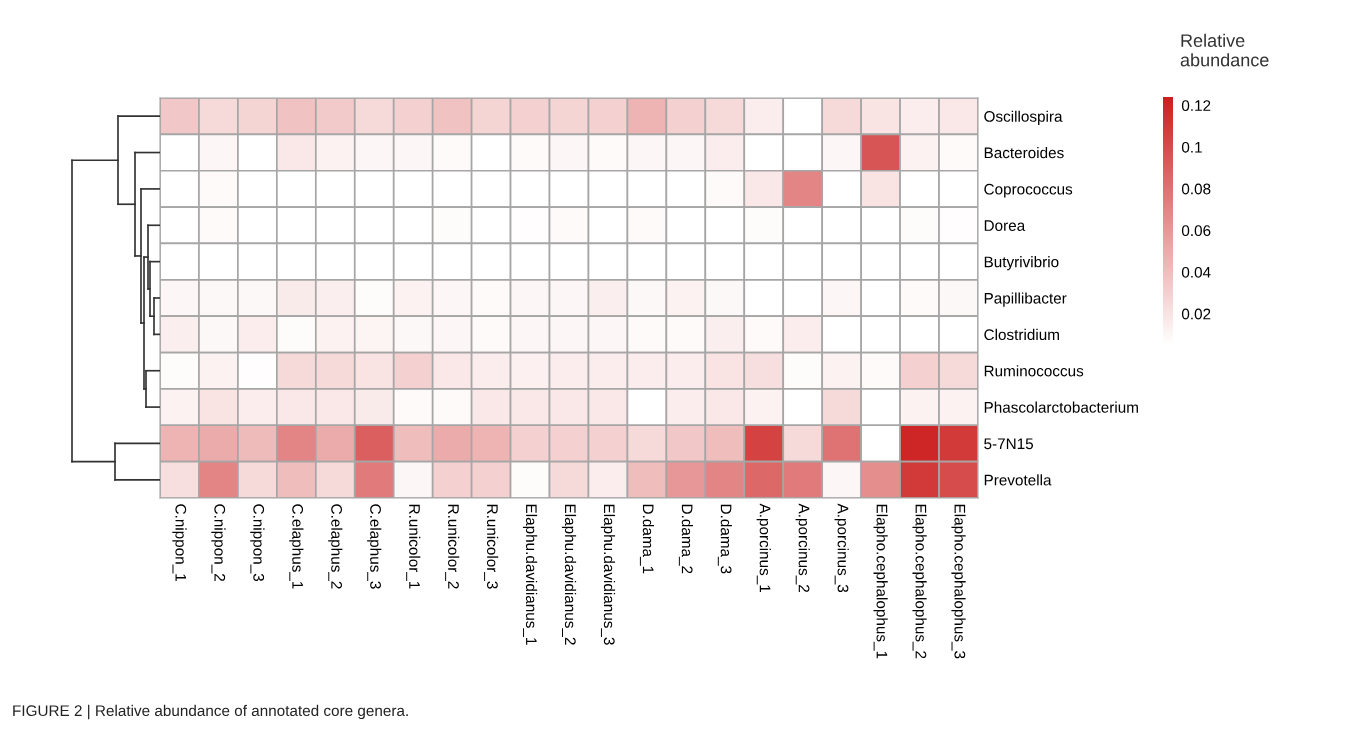 Image resolution: width=1360 pixels, height=730 pixels. What do you see at coordinates (1196, 231) in the screenshot?
I see `color-bar-label: 0.06` at bounding box center [1196, 231].